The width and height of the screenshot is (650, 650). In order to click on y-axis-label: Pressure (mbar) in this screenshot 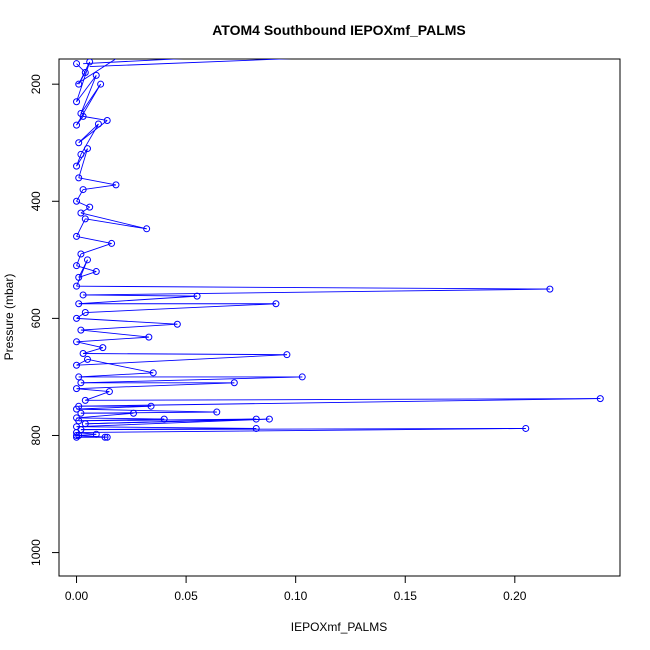, I will do `click(9, 317)`.